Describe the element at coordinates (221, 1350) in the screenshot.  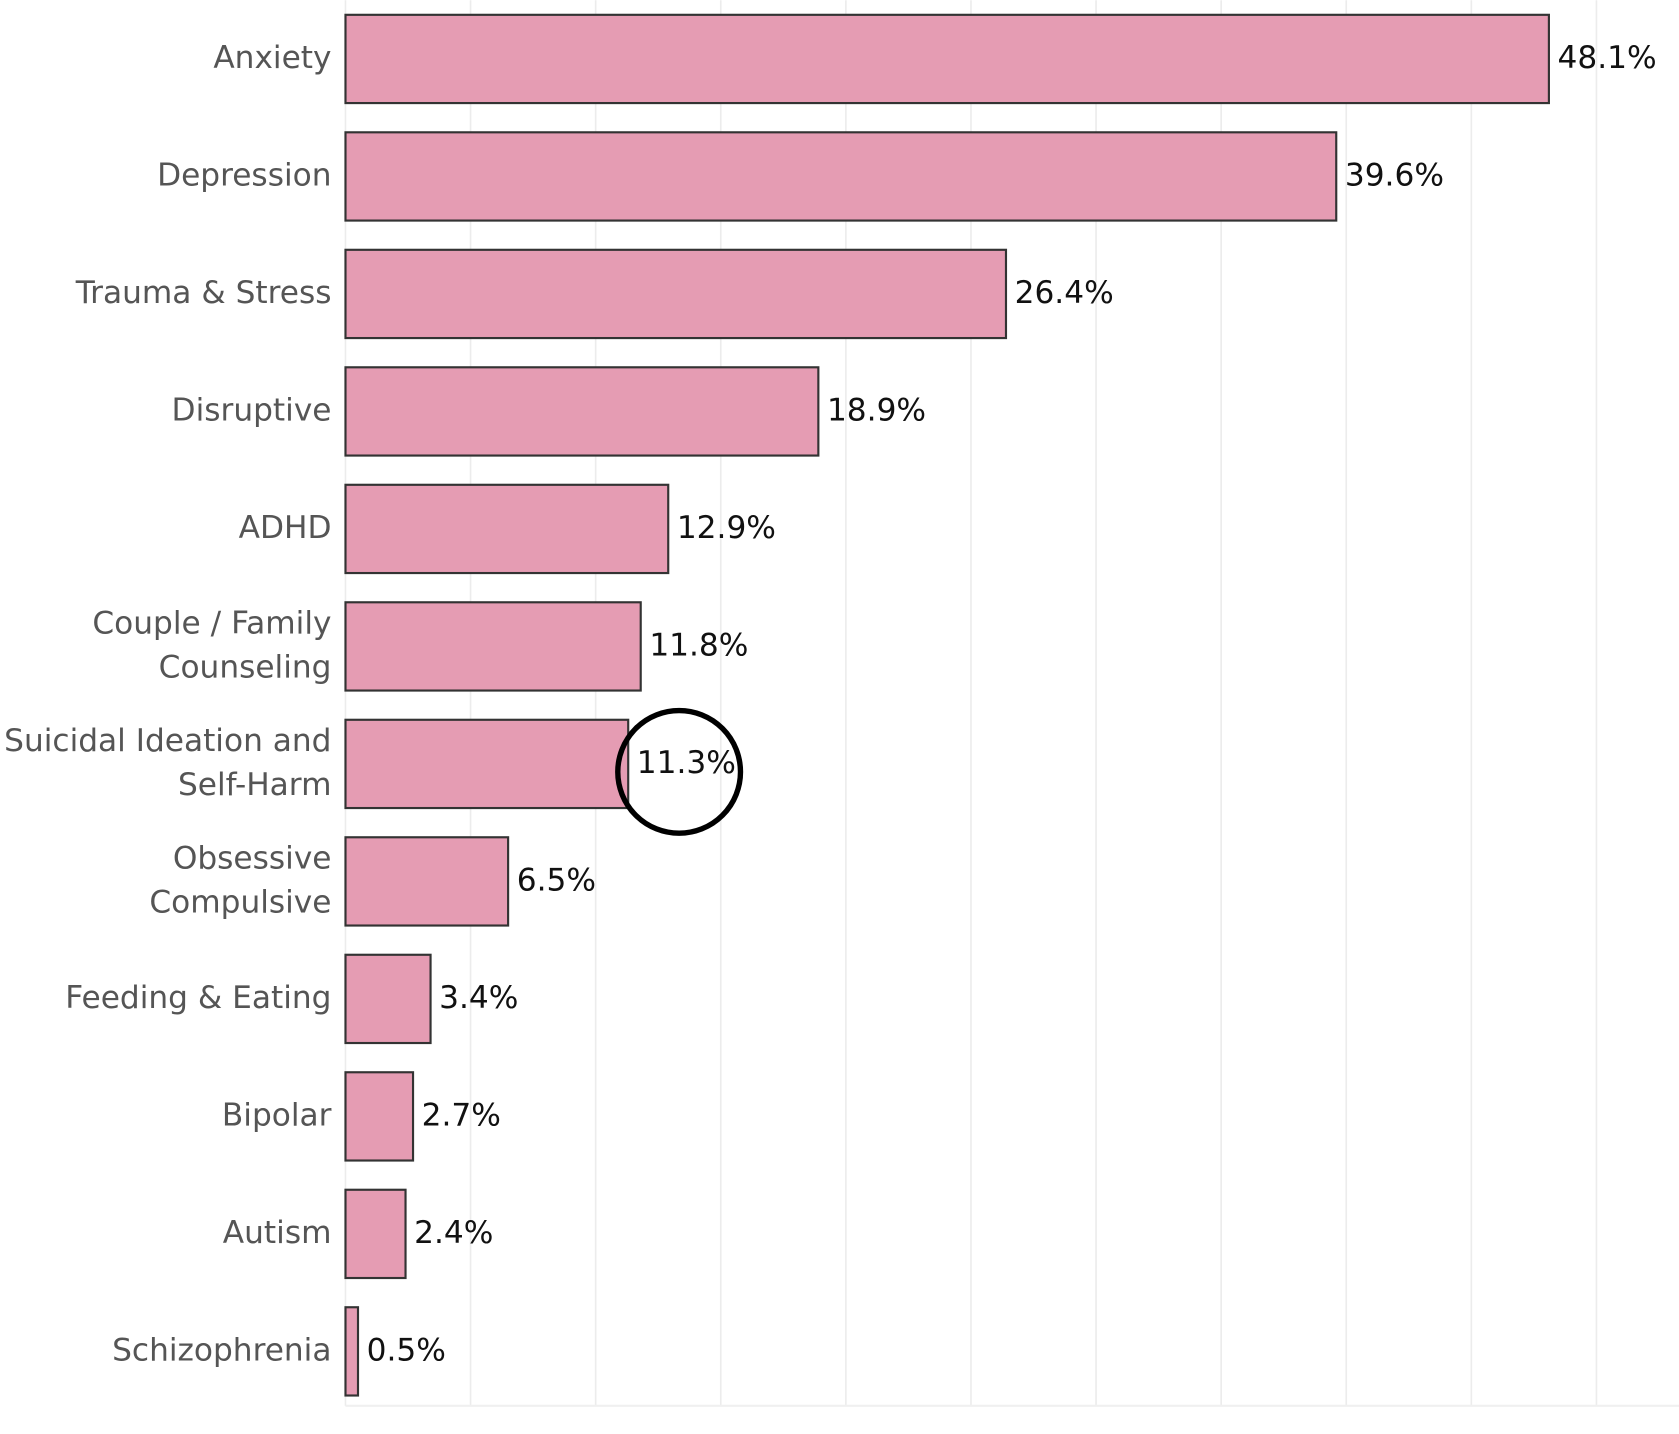
I see `category-label: Schizophrenia` at that location.